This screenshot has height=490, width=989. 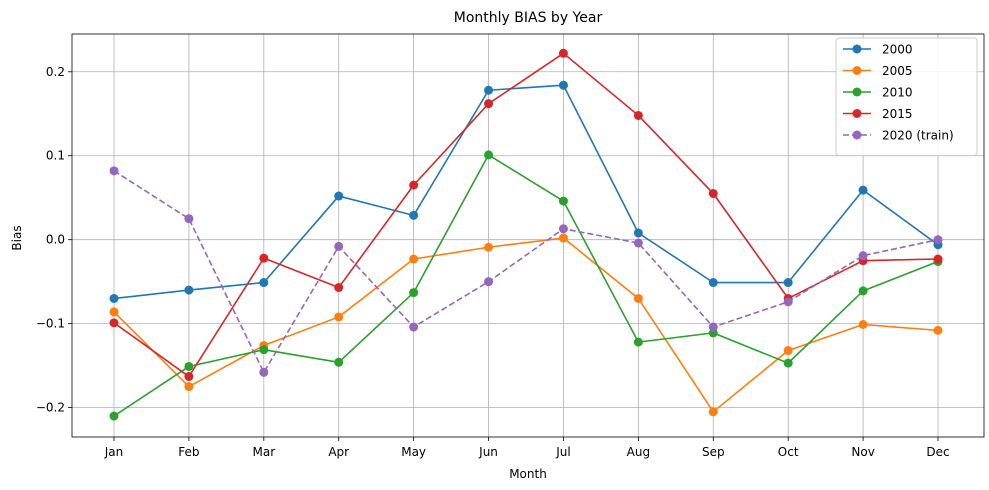 What do you see at coordinates (897, 50) in the screenshot?
I see `legend-label: 2000` at bounding box center [897, 50].